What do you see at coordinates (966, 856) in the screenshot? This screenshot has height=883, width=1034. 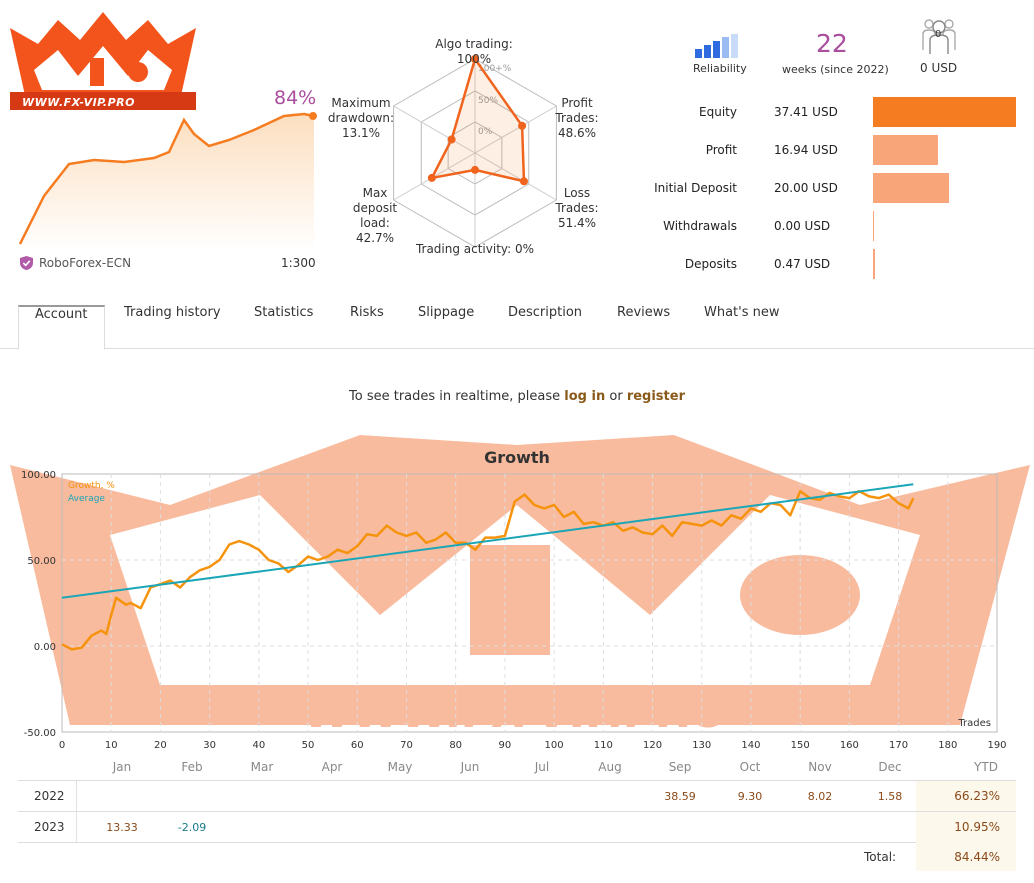 I see `total-value: 84.44%` at bounding box center [966, 856].